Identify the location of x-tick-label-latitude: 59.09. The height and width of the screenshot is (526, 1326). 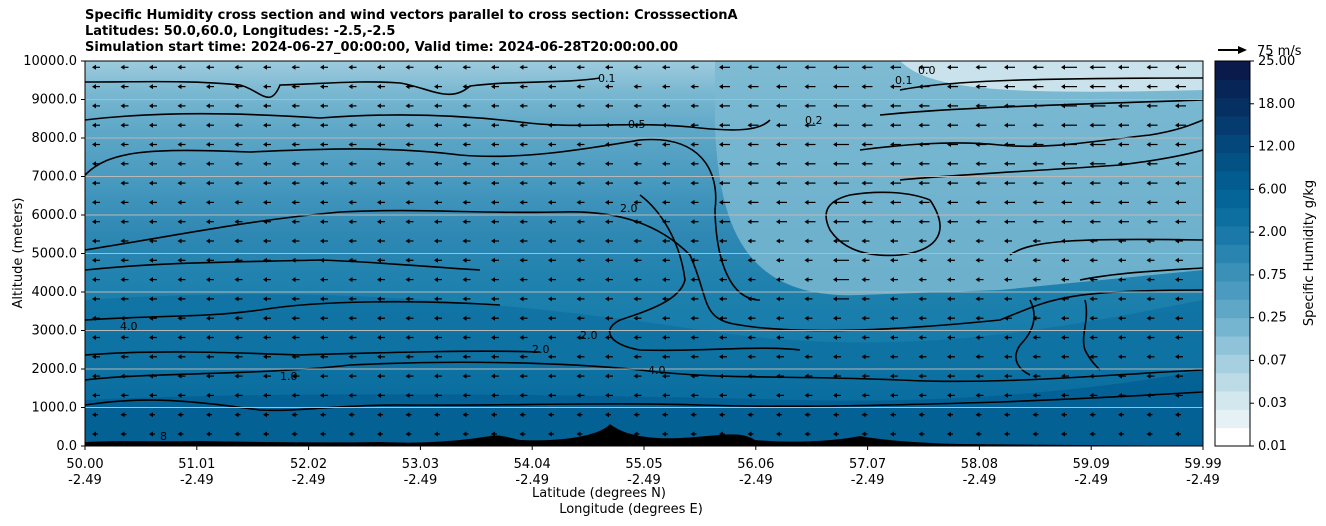
(1091, 464).